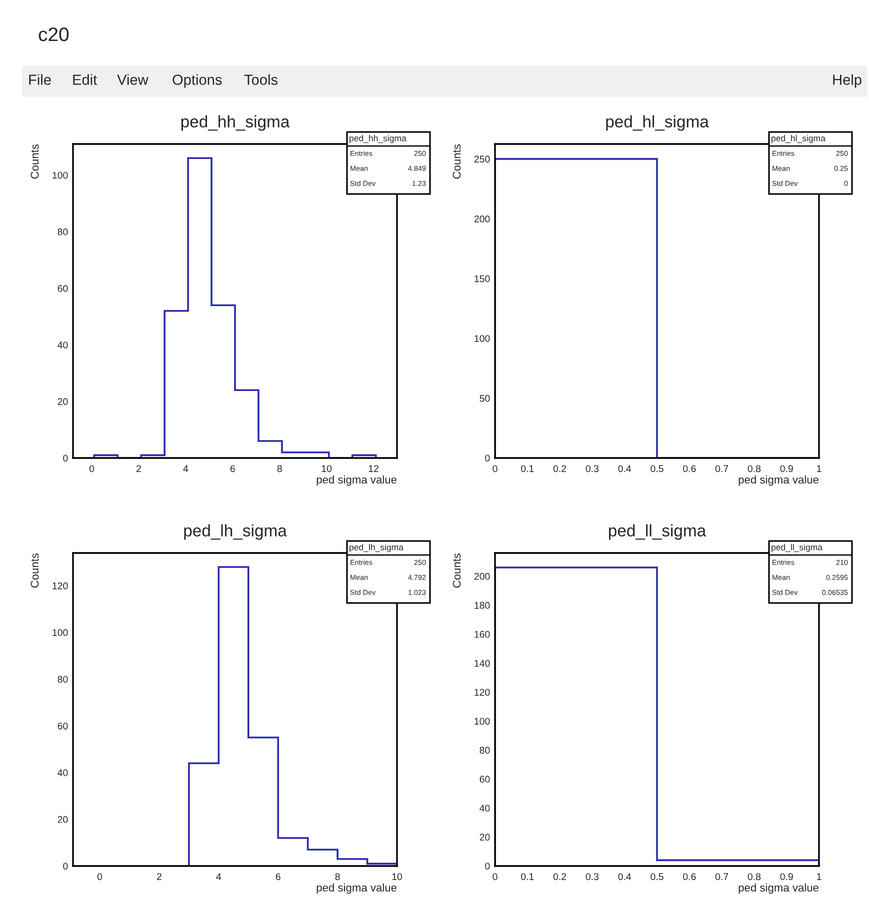 This screenshot has height=912, width=869. What do you see at coordinates (797, 548) in the screenshot?
I see `text: ped_ll_sigma` at bounding box center [797, 548].